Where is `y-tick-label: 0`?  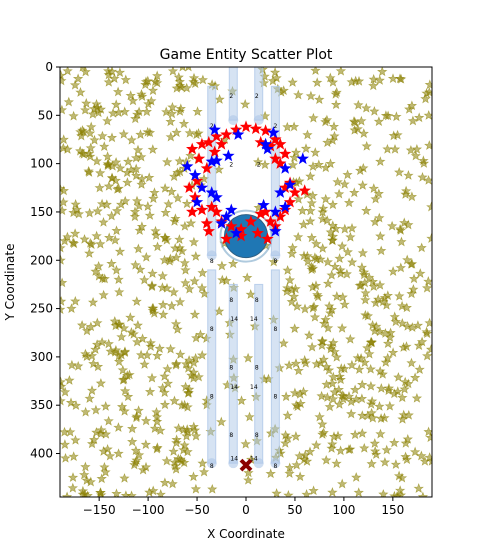
y-tick-label: 0 is located at coordinates (49, 67).